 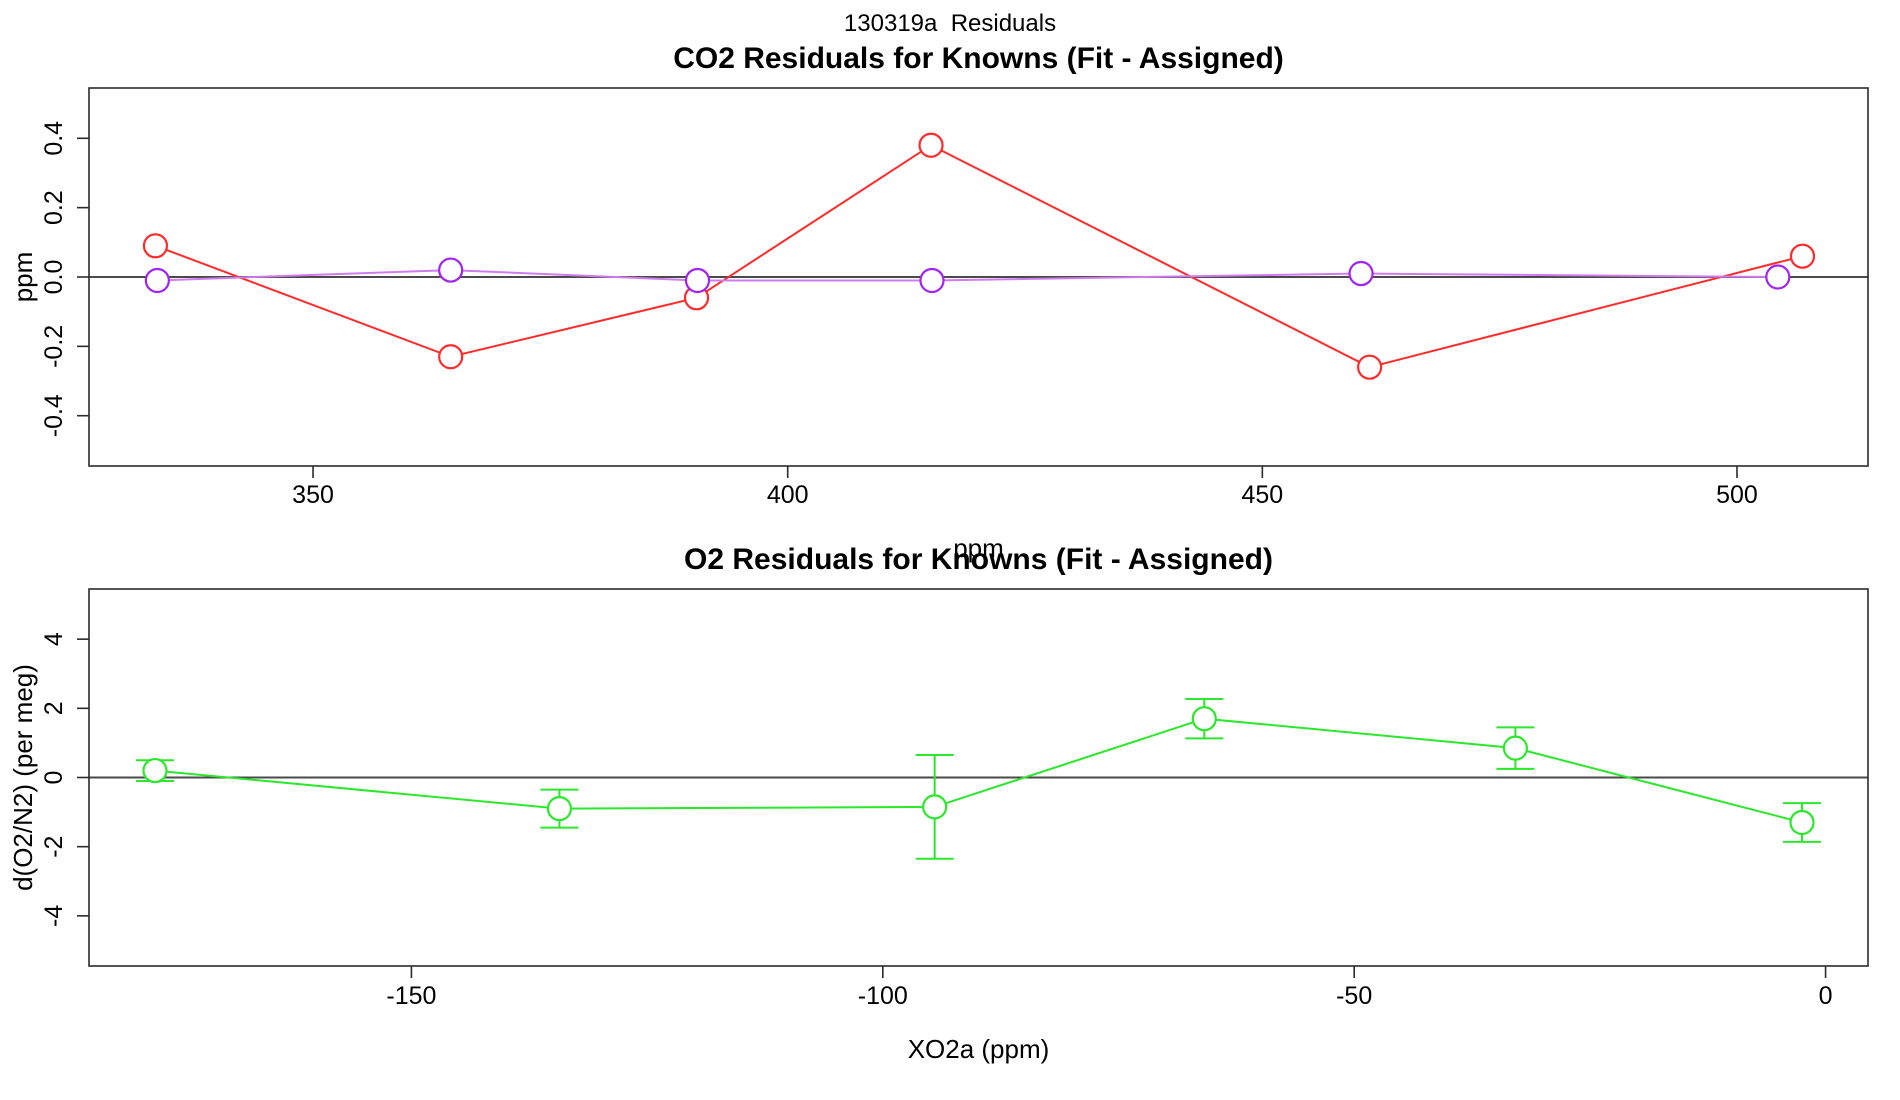 What do you see at coordinates (1737, 495) in the screenshot?
I see `x-tick-label: 500` at bounding box center [1737, 495].